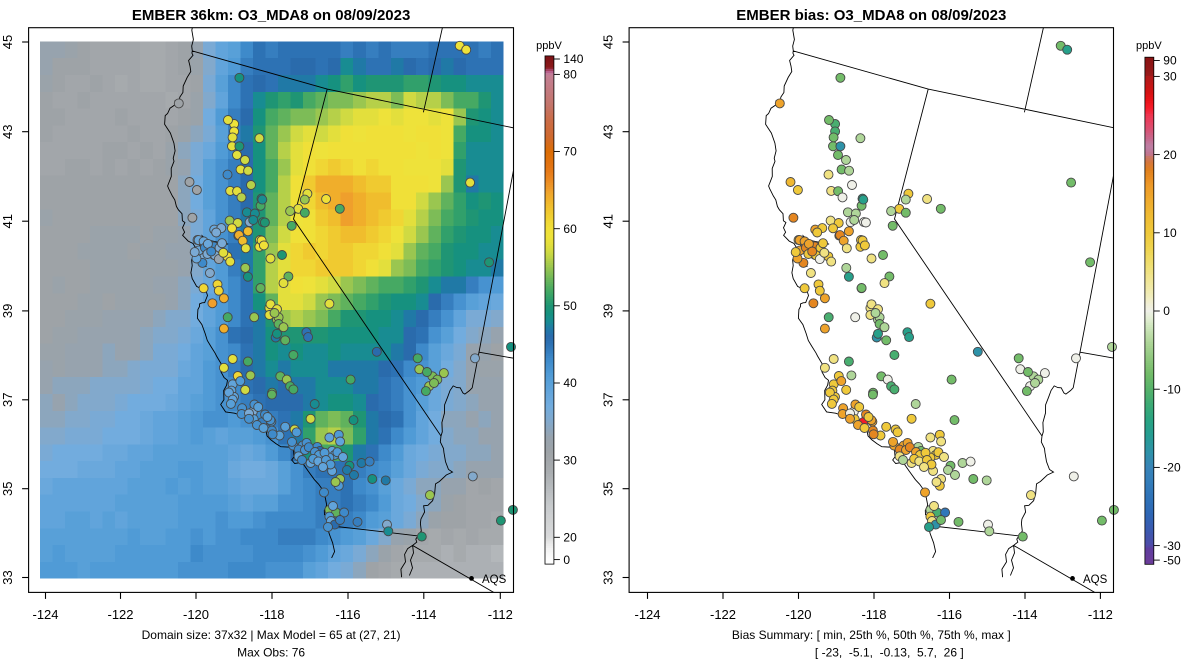  I want to click on svg-text: 50, so click(570, 306).